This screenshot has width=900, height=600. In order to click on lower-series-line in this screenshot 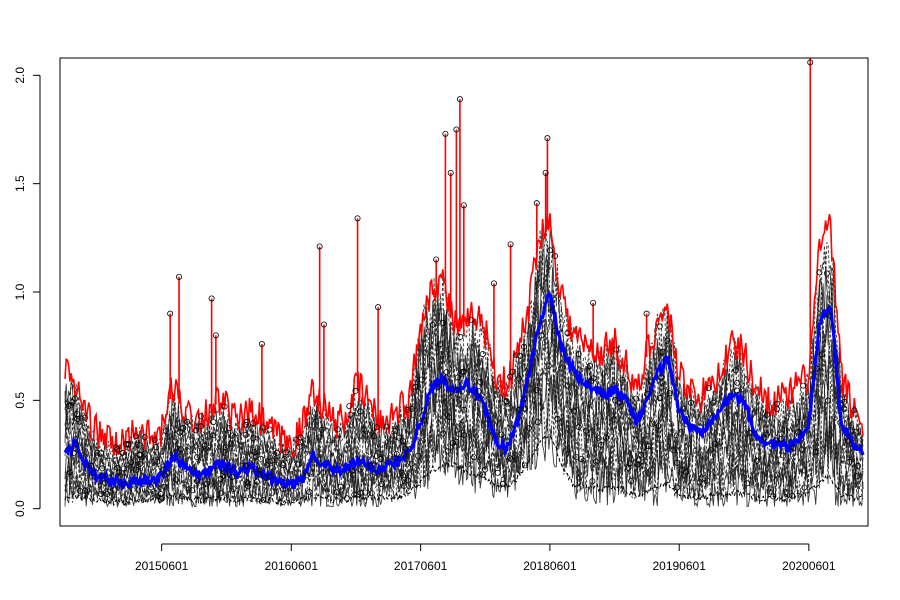, I will do `click(464, 470)`.